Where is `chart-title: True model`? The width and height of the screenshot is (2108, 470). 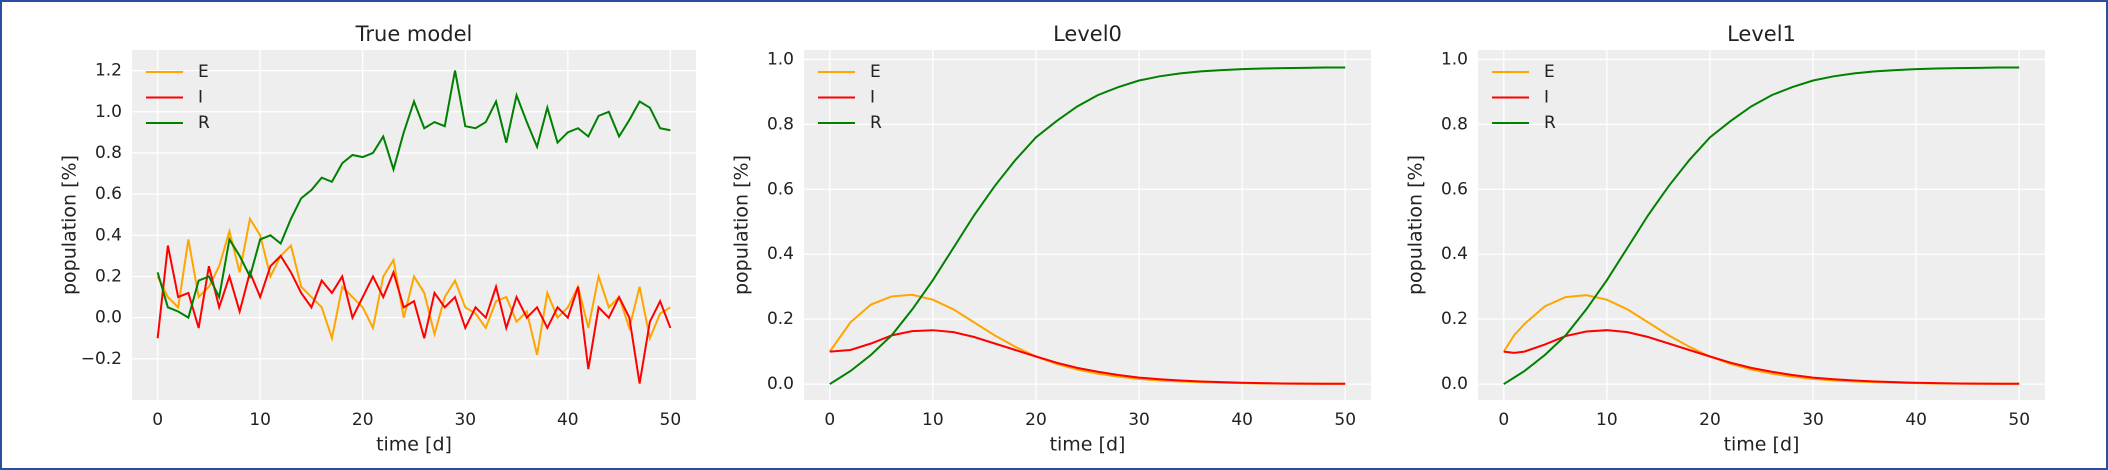 chart-title: True model is located at coordinates (414, 34).